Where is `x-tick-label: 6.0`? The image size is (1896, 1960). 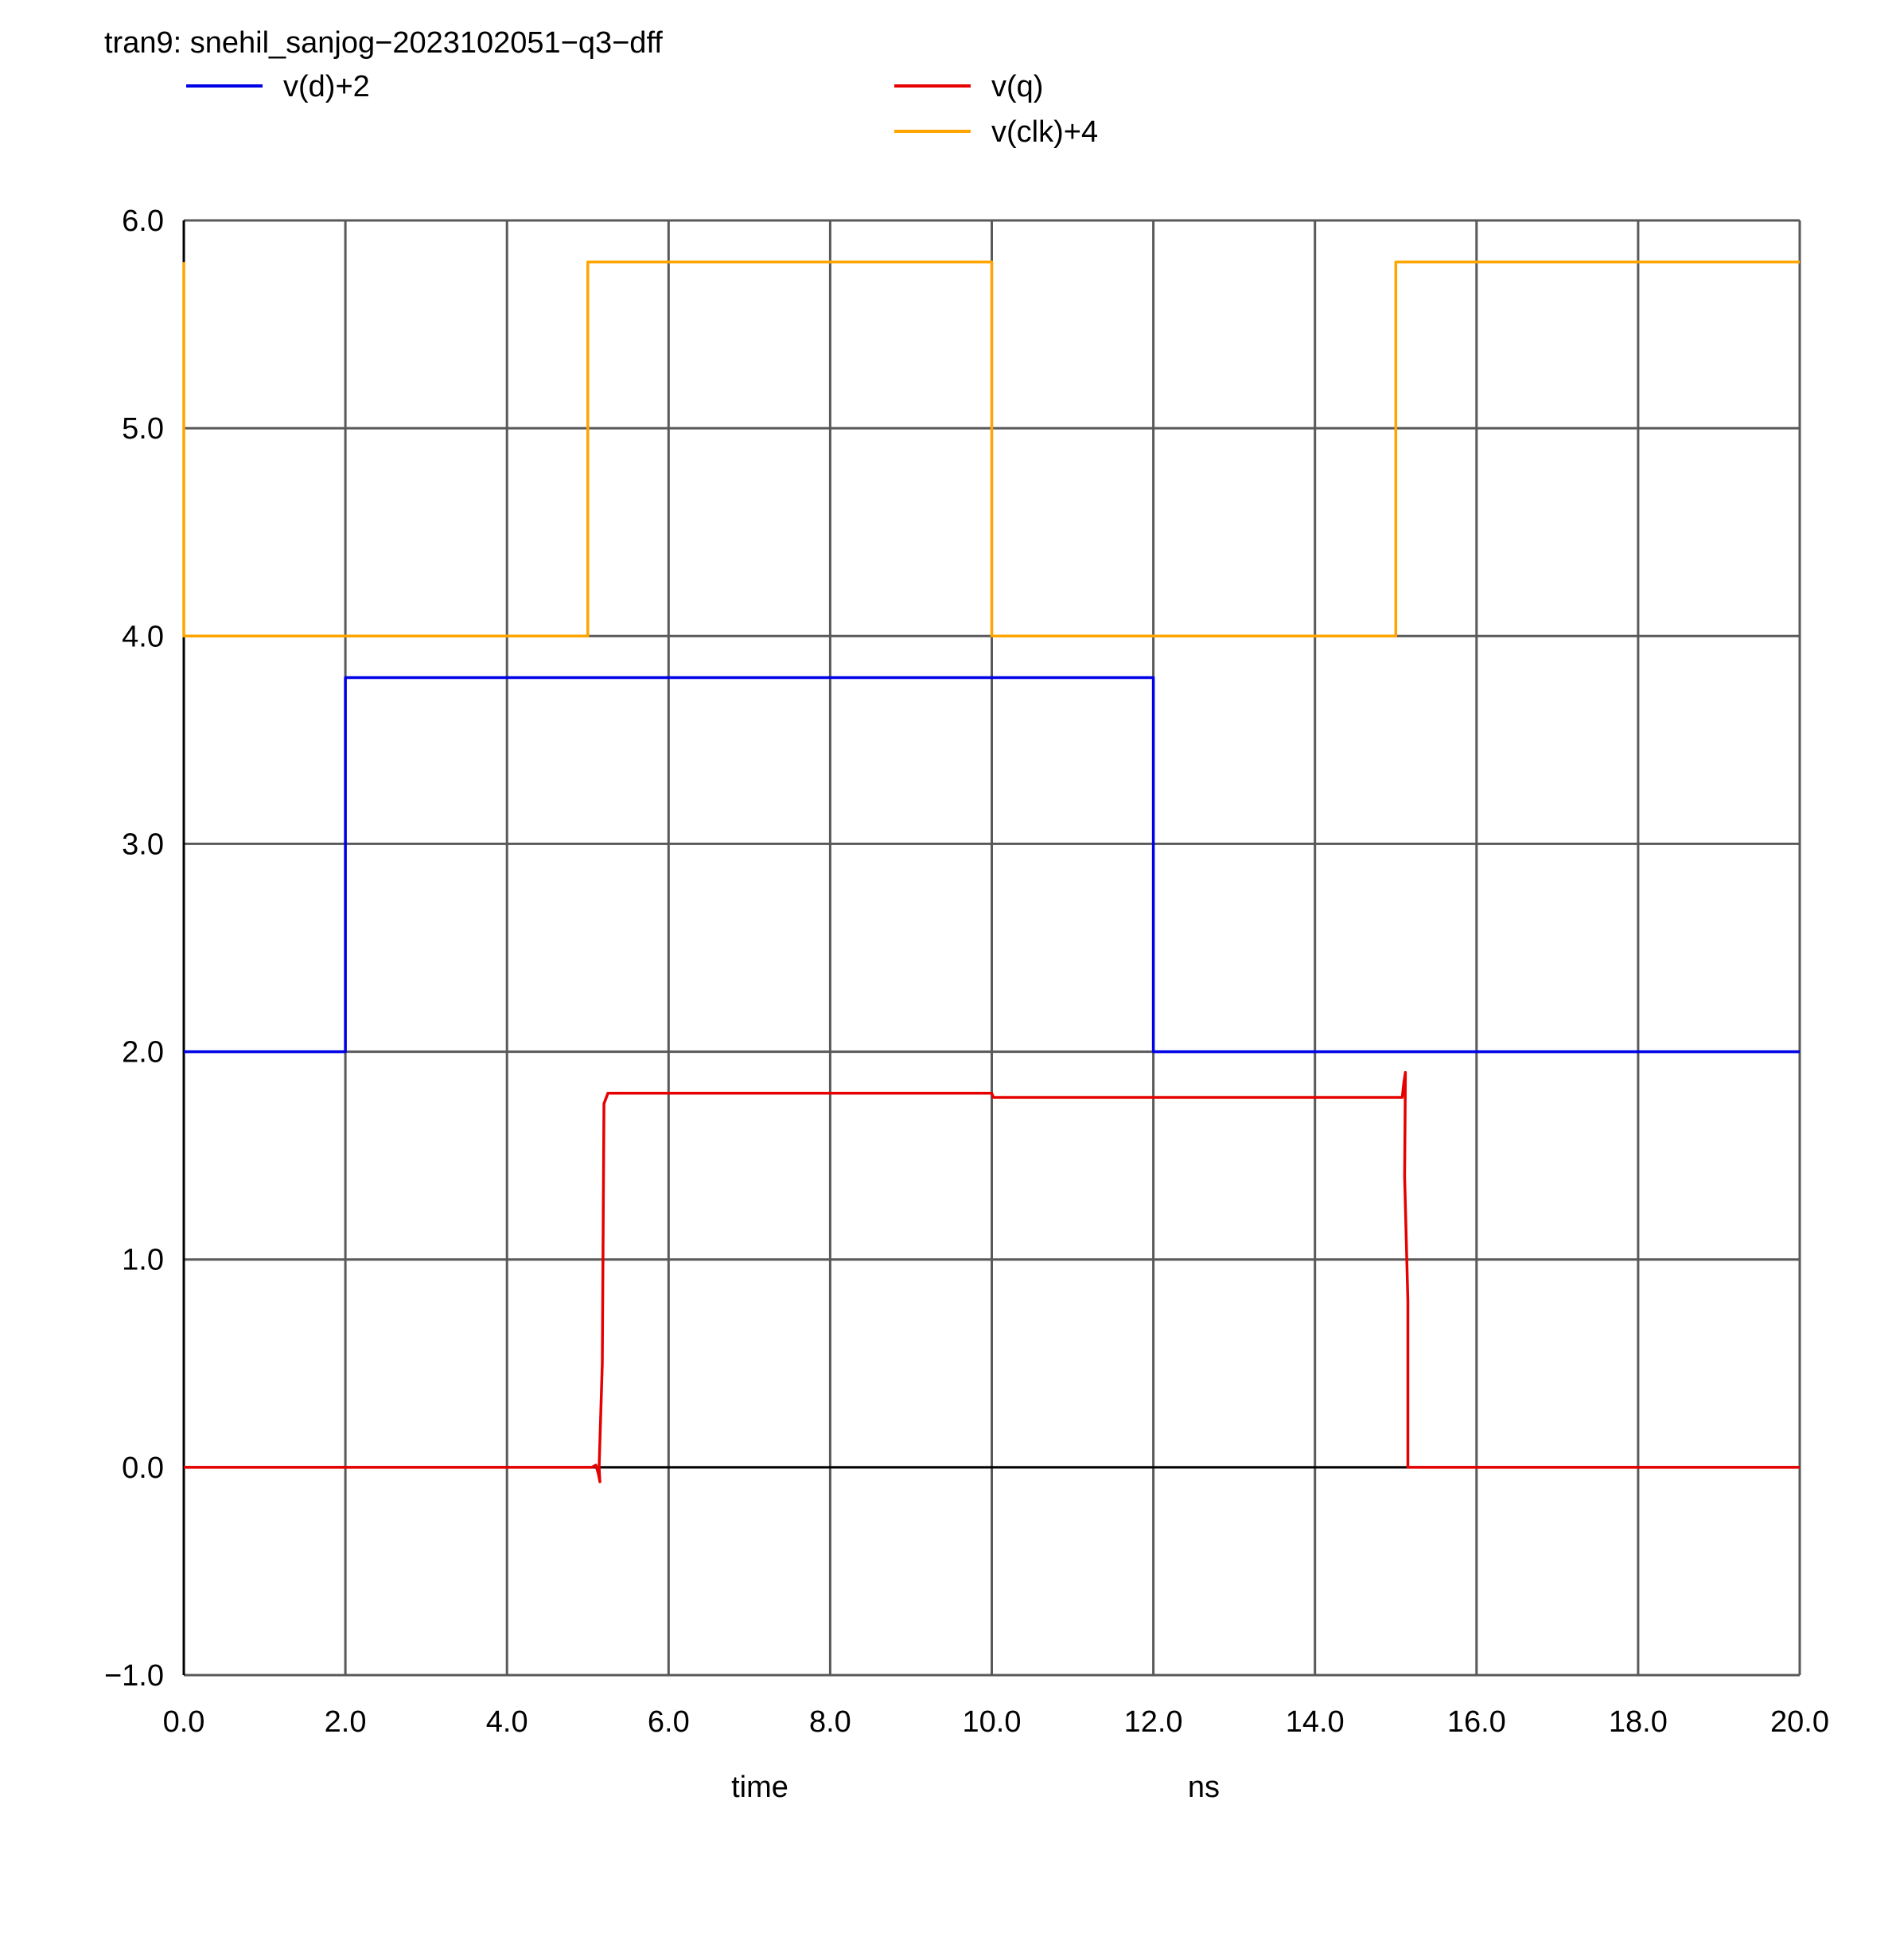 x-tick-label: 6.0 is located at coordinates (669, 1722).